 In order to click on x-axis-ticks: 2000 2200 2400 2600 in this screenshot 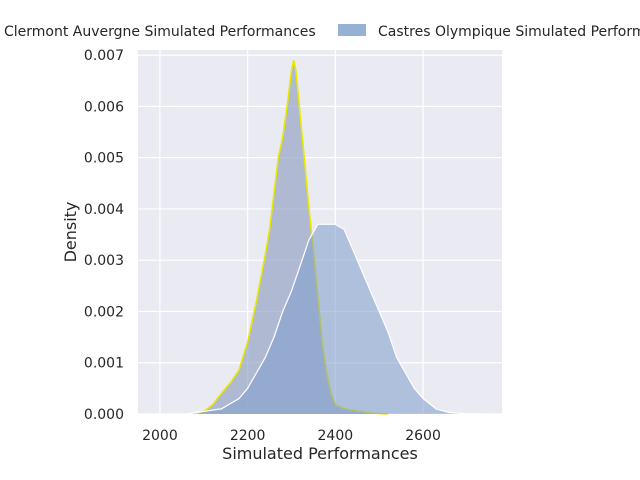, I will do `click(291, 436)`.